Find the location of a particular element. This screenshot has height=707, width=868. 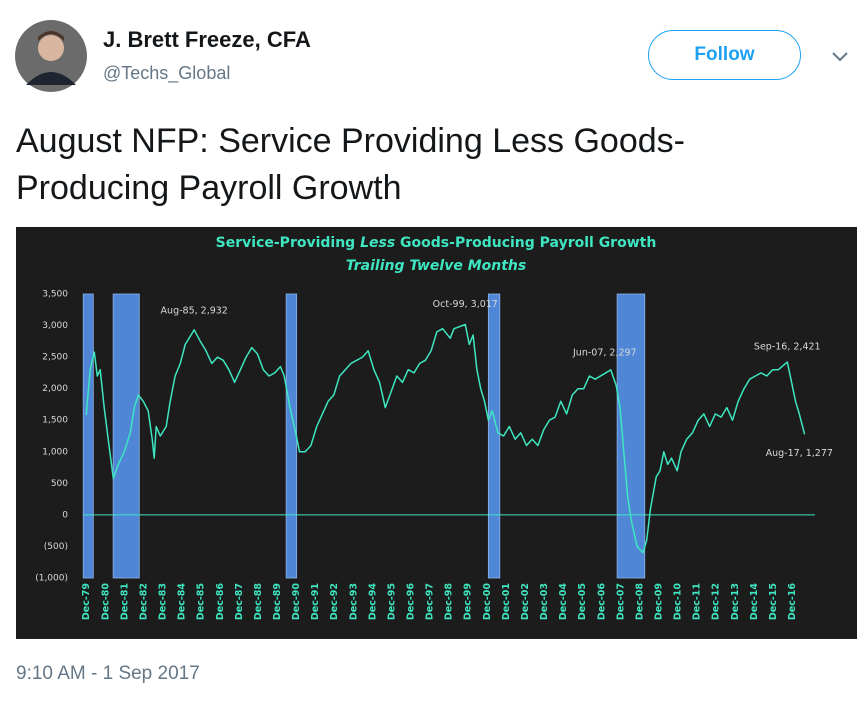

x-tick-label: Dec-13 is located at coordinates (735, 601).